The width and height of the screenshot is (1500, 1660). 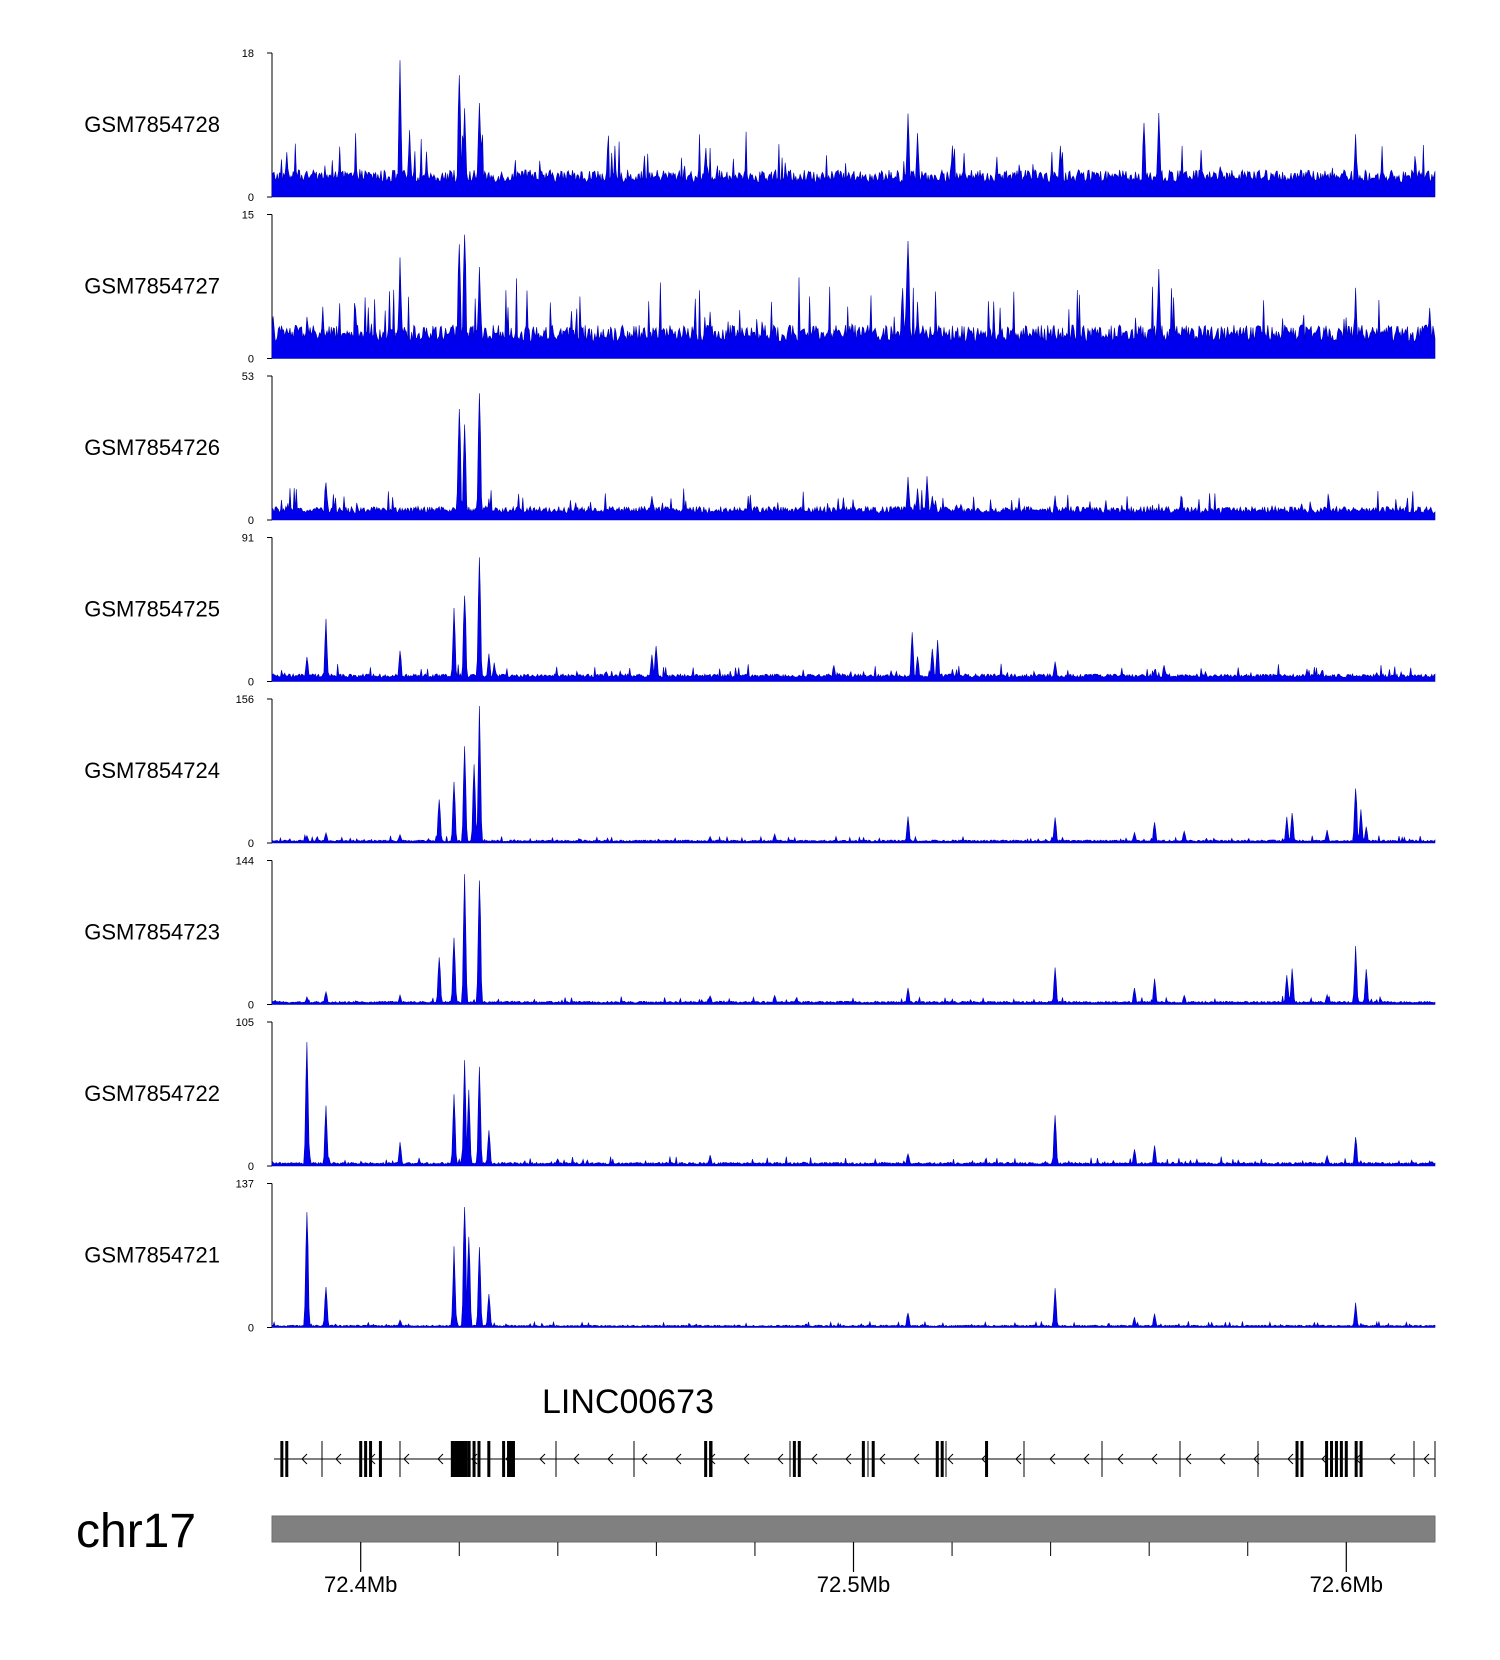 I want to click on track-label: GSM7854725, so click(x=152, y=609).